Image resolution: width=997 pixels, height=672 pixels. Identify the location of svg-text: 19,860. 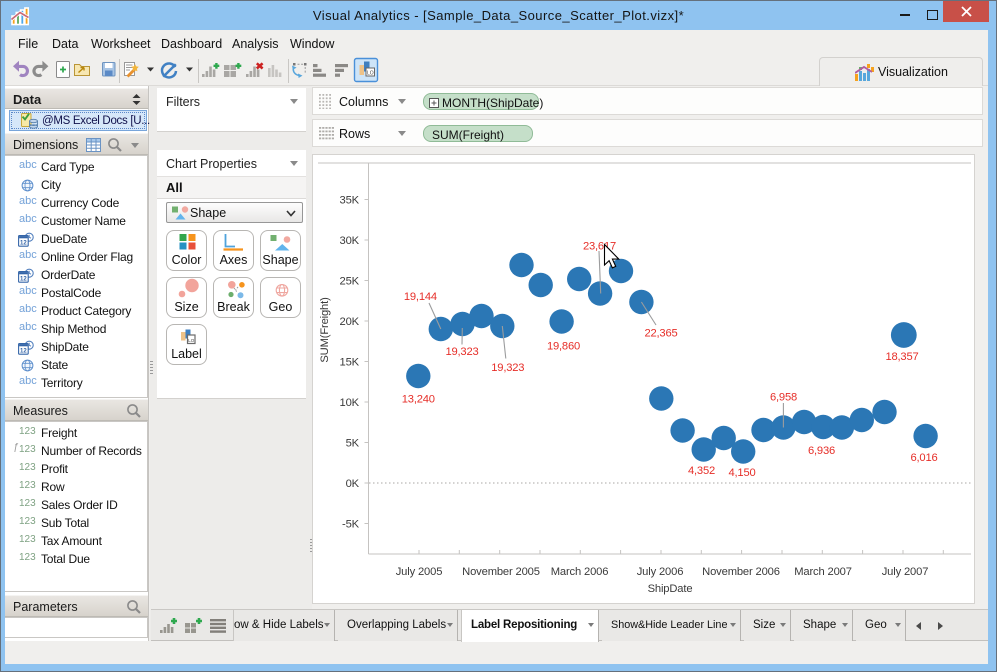
(563, 347).